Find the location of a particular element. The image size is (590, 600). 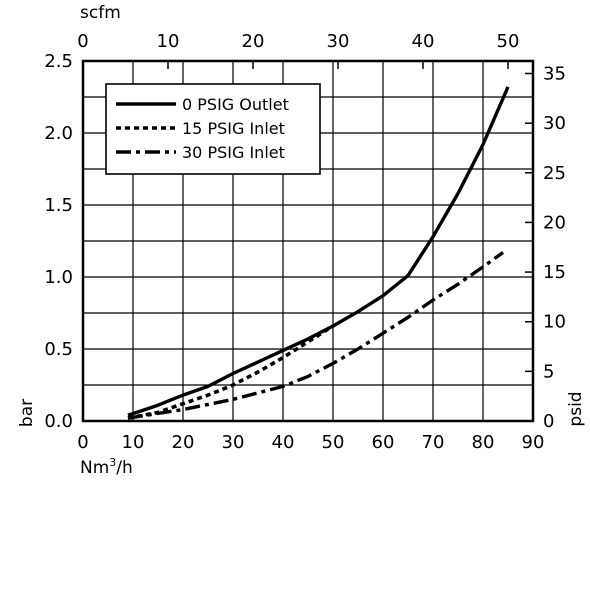

right-tick-label: 10 is located at coordinates (554, 322).